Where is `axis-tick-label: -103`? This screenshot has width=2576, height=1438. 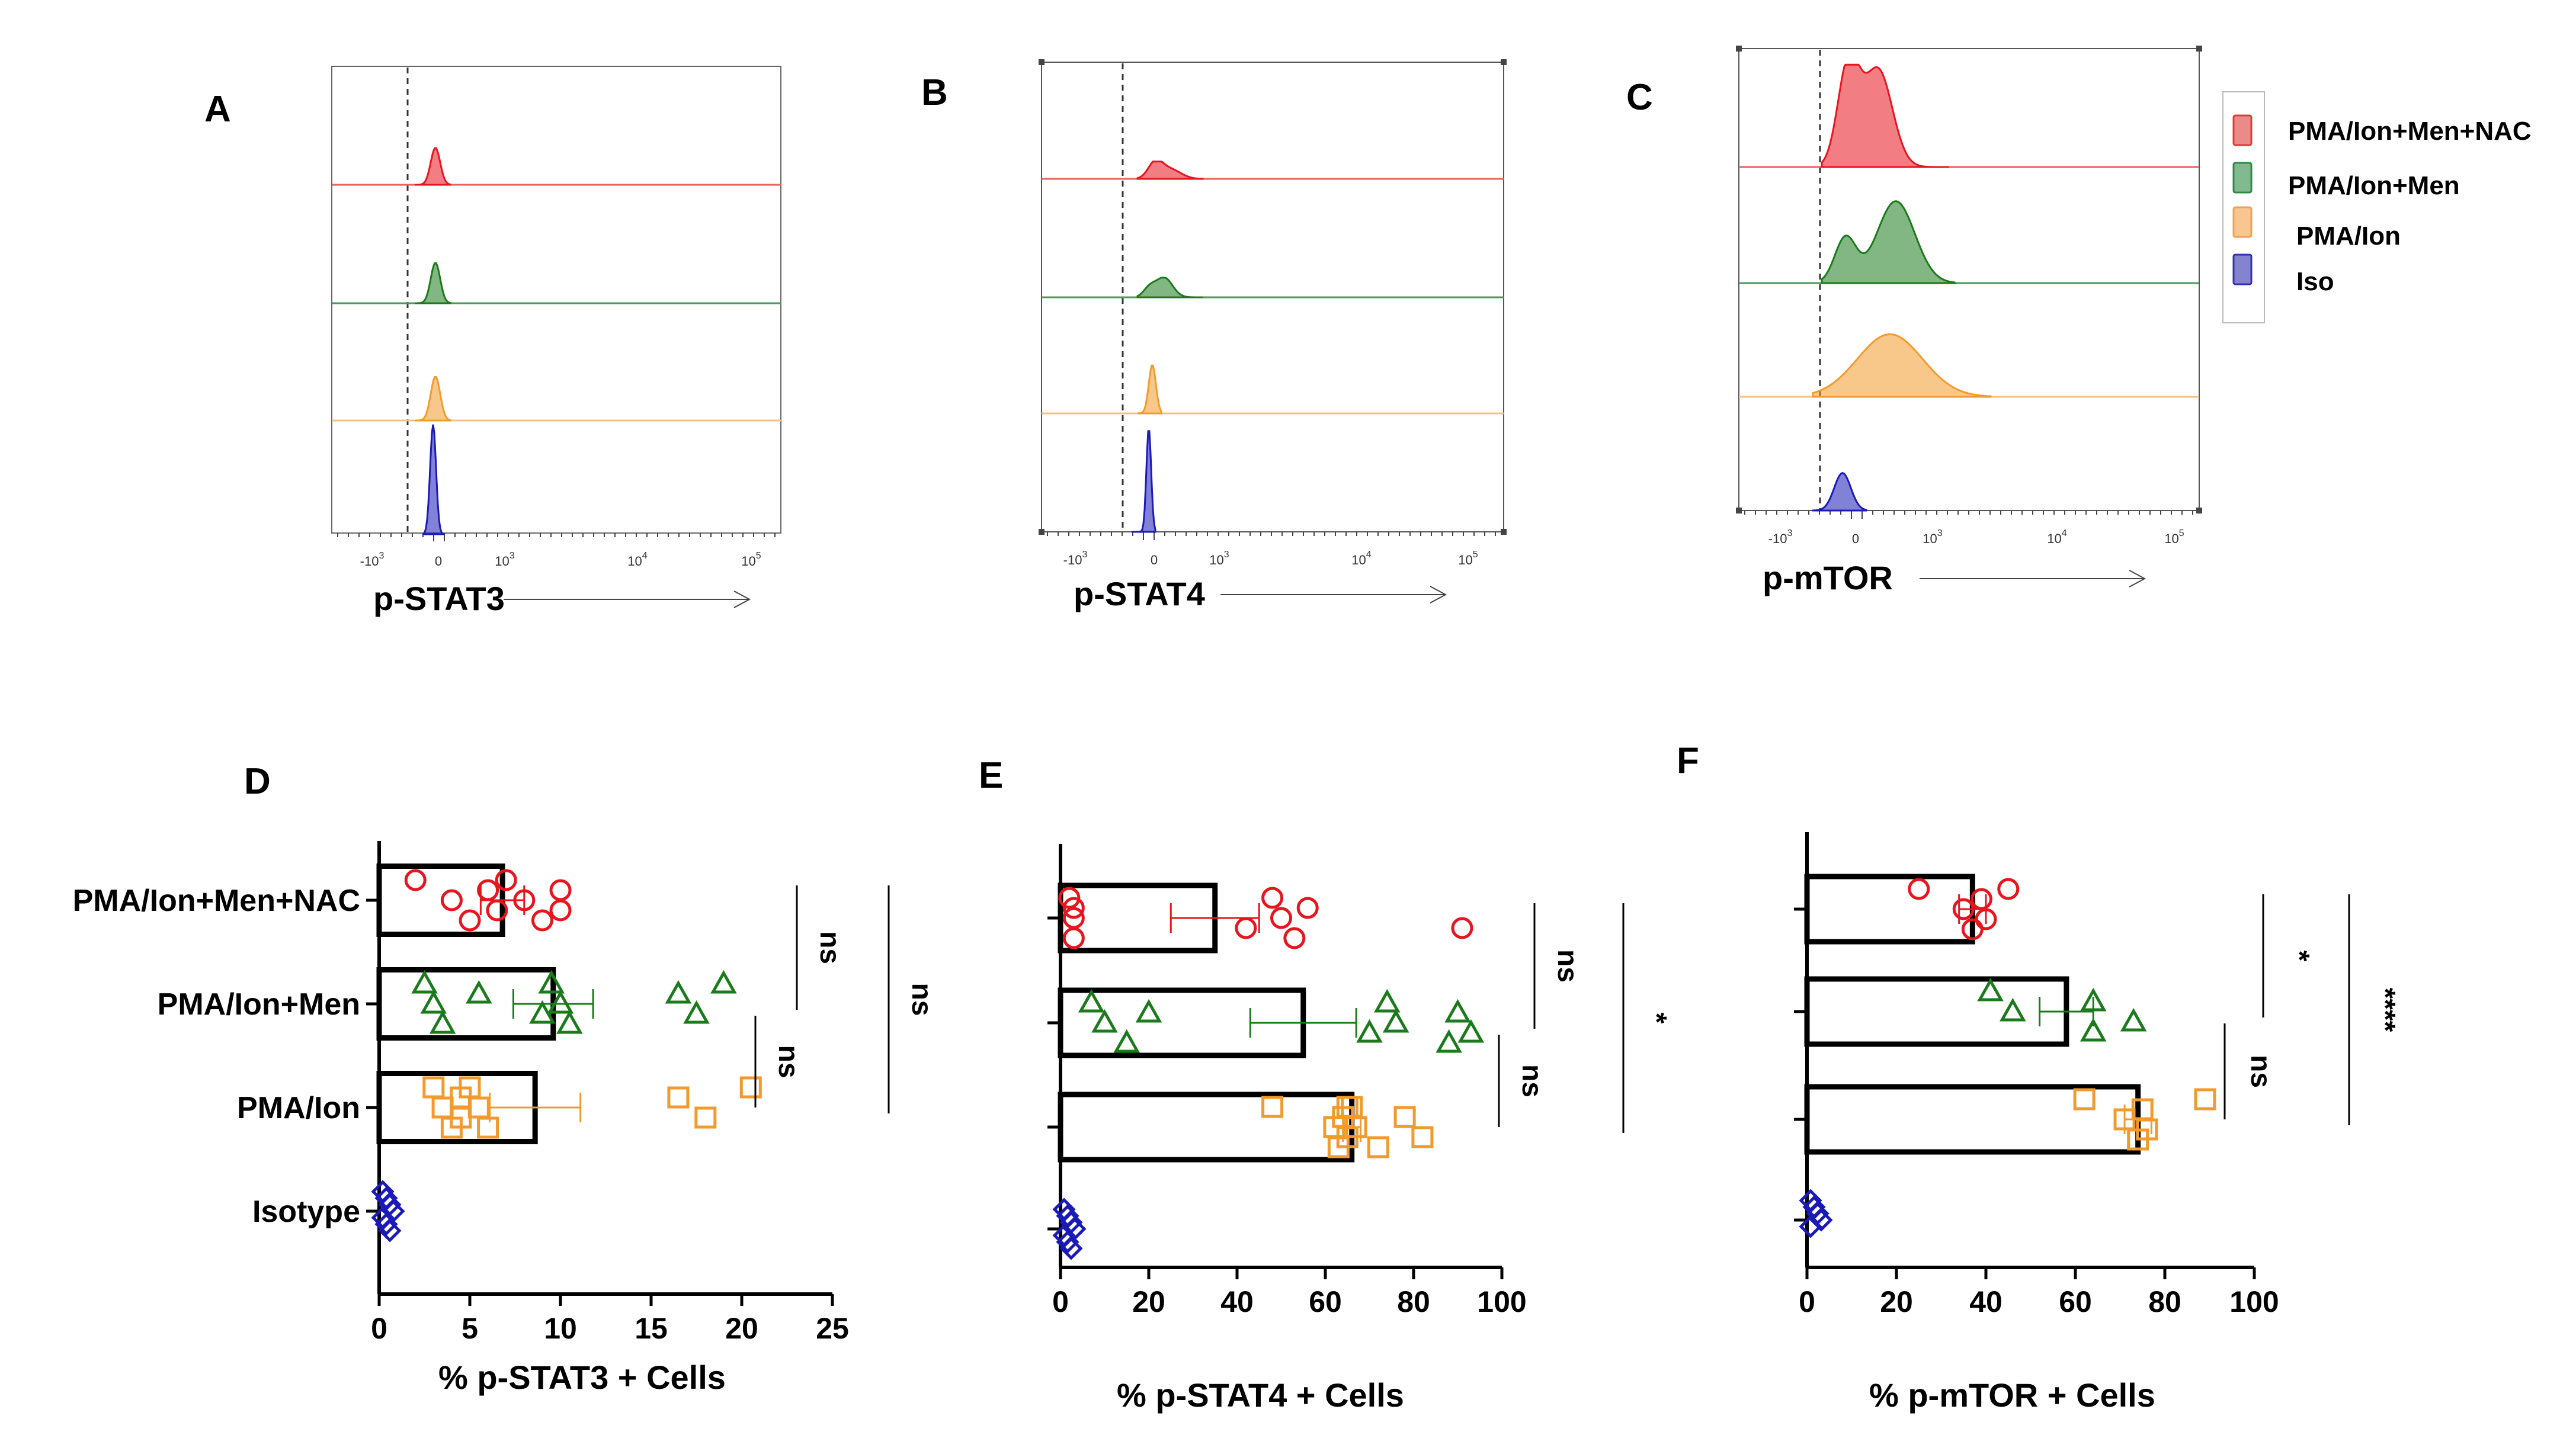 axis-tick-label: -103 is located at coordinates (1780, 537).